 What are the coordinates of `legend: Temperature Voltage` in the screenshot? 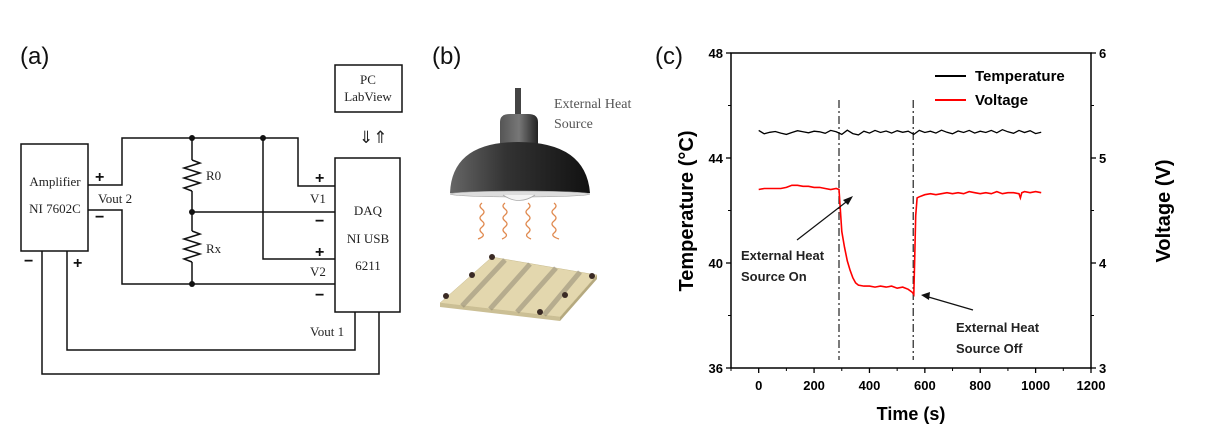 It's located at (1000, 88).